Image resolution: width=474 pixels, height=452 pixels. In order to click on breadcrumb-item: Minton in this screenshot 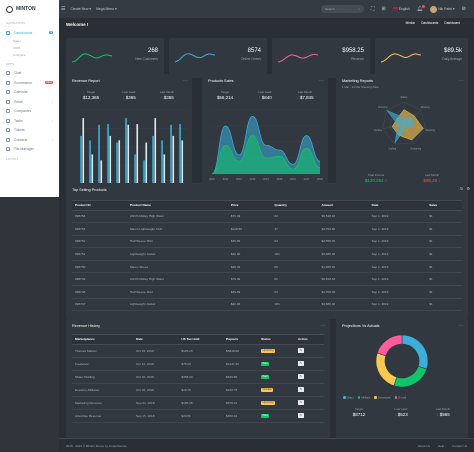, I will do `click(410, 23)`.